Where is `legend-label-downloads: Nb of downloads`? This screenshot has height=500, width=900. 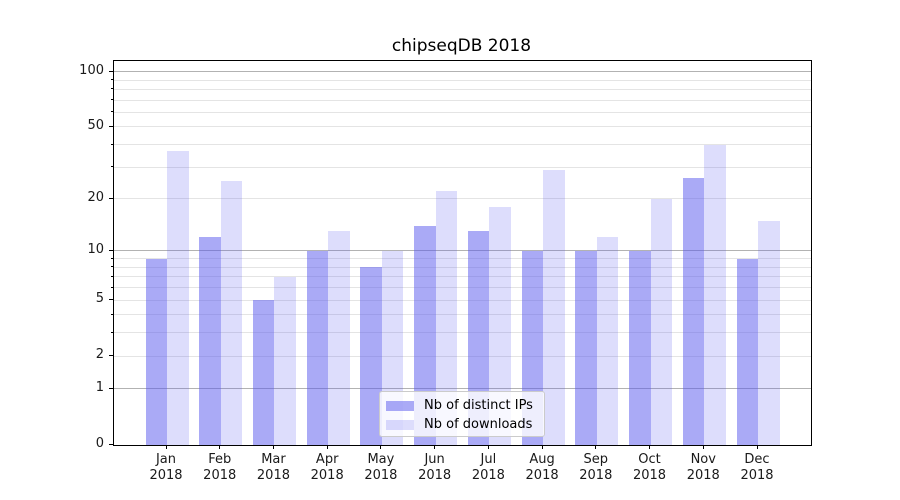 legend-label-downloads: Nb of downloads is located at coordinates (478, 424).